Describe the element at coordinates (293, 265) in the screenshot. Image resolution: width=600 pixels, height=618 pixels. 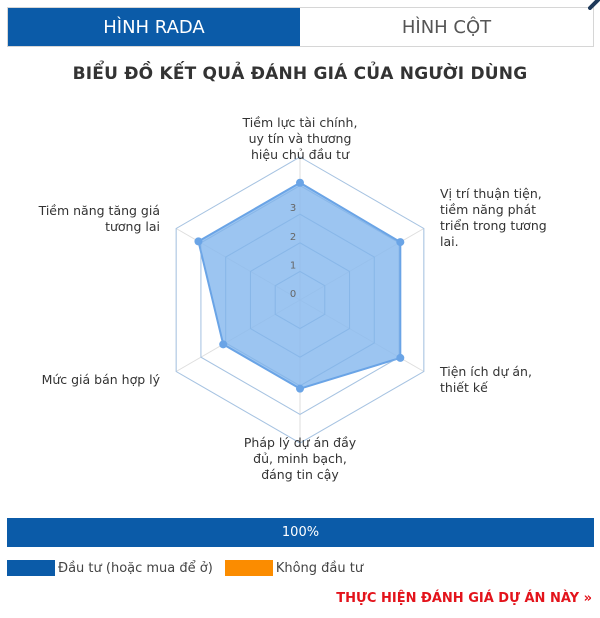
I see `svg-text: 1` at that location.